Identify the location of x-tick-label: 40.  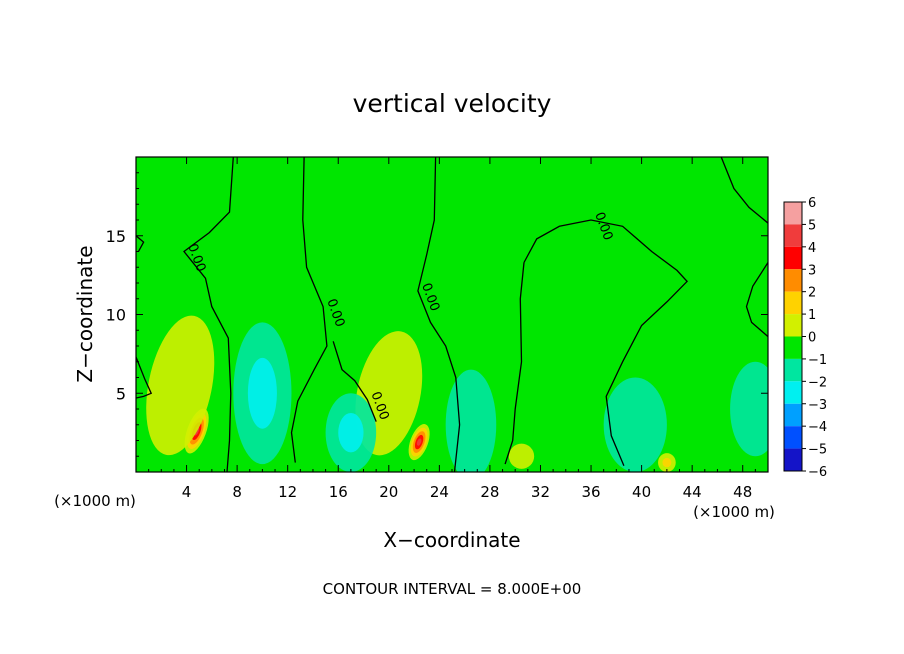
(641, 492).